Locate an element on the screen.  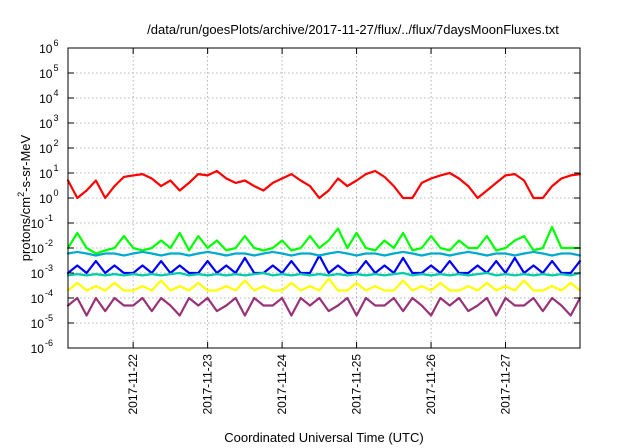
y-tick-exponent: 1 is located at coordinates (55, 168).